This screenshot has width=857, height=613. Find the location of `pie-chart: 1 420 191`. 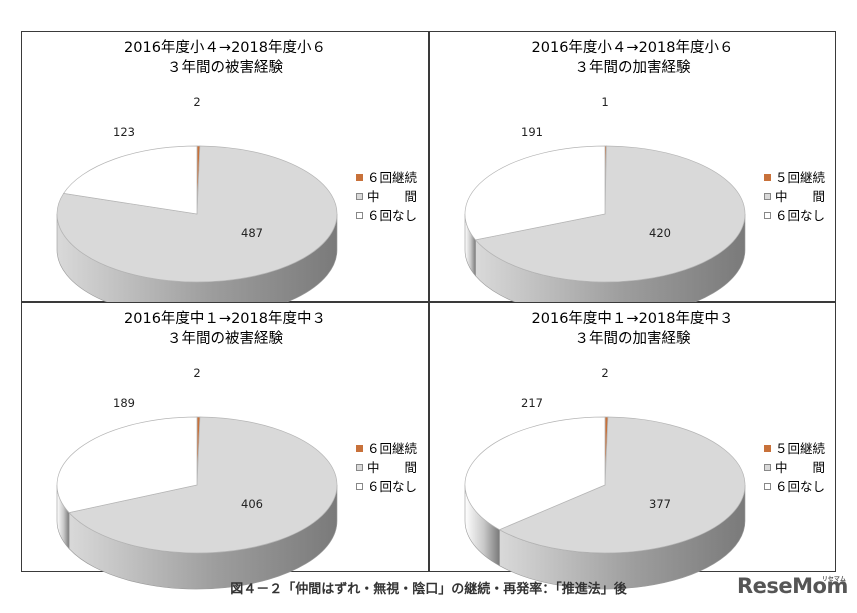

pie-chart: 1 420 191 is located at coordinates (605, 207).